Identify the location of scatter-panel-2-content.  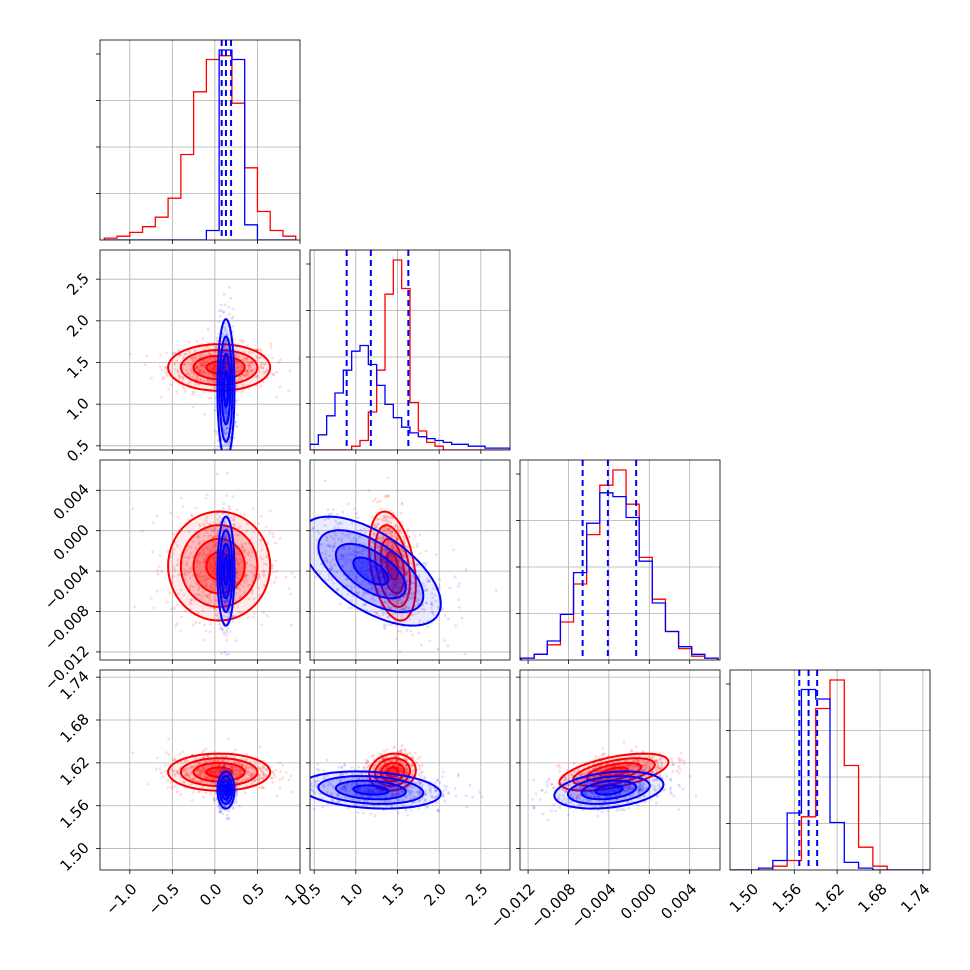
(214, 564).